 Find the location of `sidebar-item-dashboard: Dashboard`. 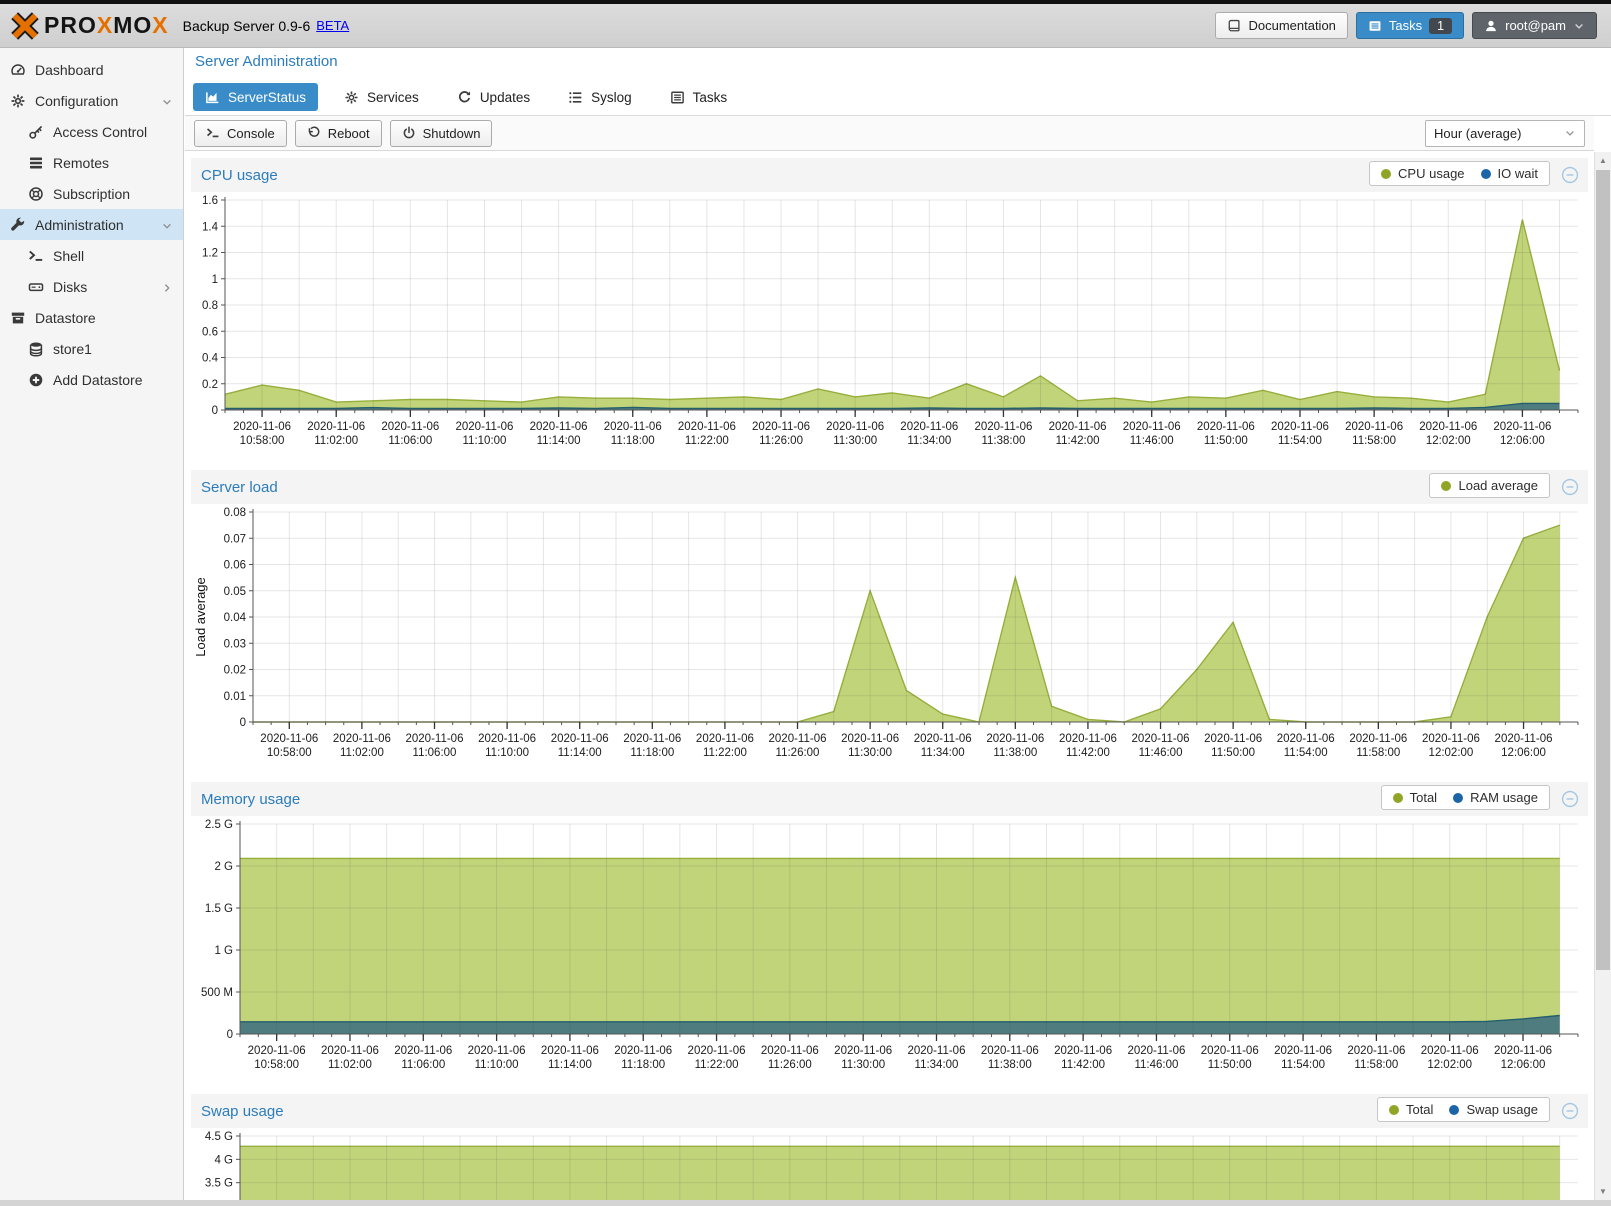

sidebar-item-dashboard: Dashboard is located at coordinates (91, 69).